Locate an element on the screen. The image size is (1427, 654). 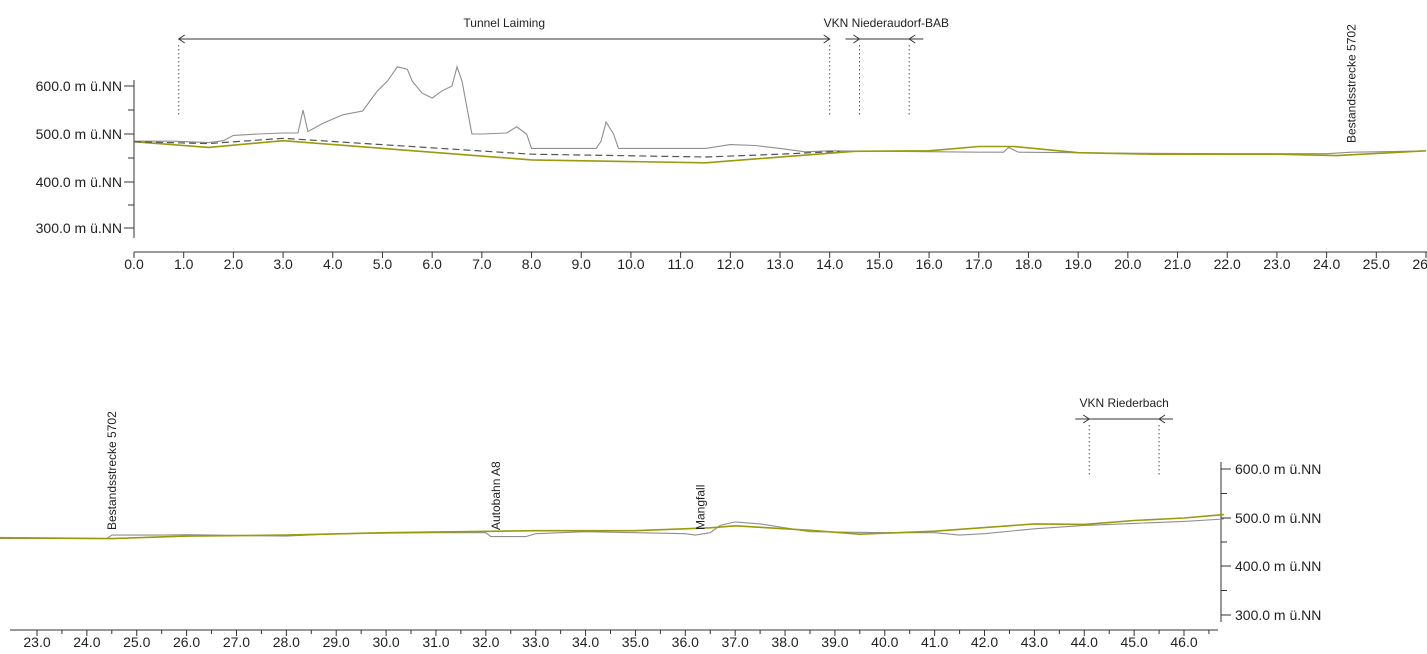
annotation-label: Tunnel Laiming is located at coordinates (504, 23).